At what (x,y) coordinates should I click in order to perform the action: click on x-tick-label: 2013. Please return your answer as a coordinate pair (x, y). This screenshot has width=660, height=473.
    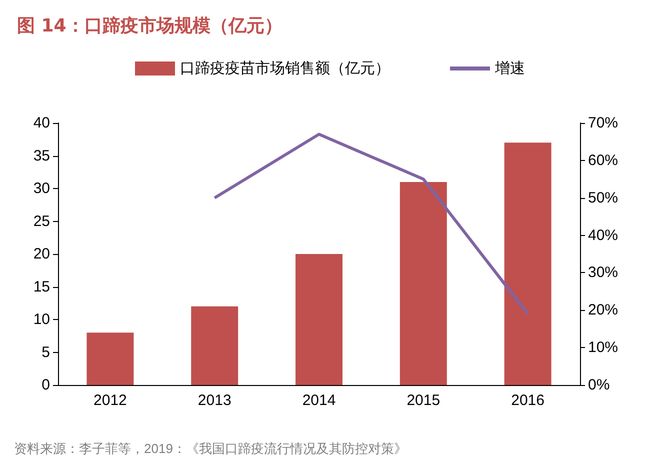
    Looking at the image, I should click on (215, 400).